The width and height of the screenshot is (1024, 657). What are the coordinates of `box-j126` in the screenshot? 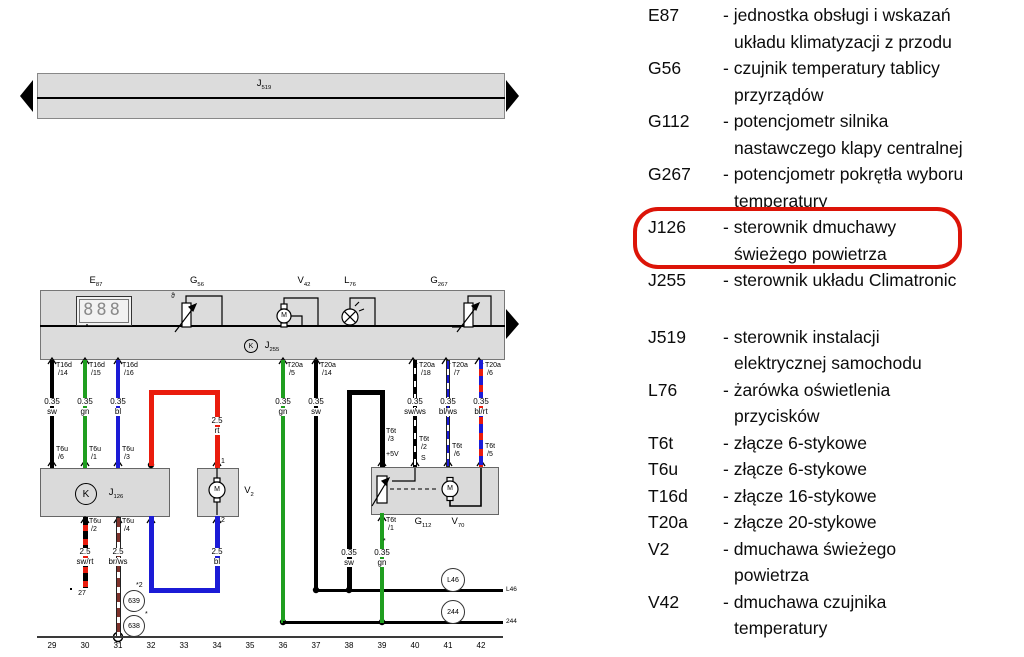 It's located at (105, 492).